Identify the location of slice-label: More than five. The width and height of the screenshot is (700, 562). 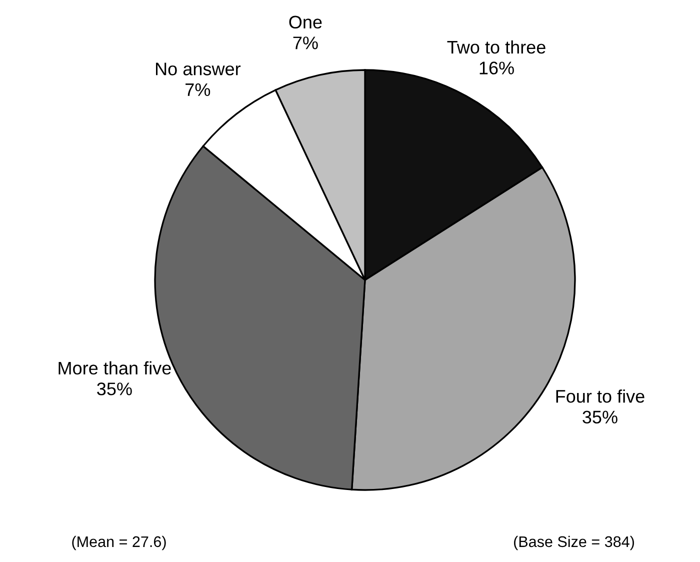
(114, 368).